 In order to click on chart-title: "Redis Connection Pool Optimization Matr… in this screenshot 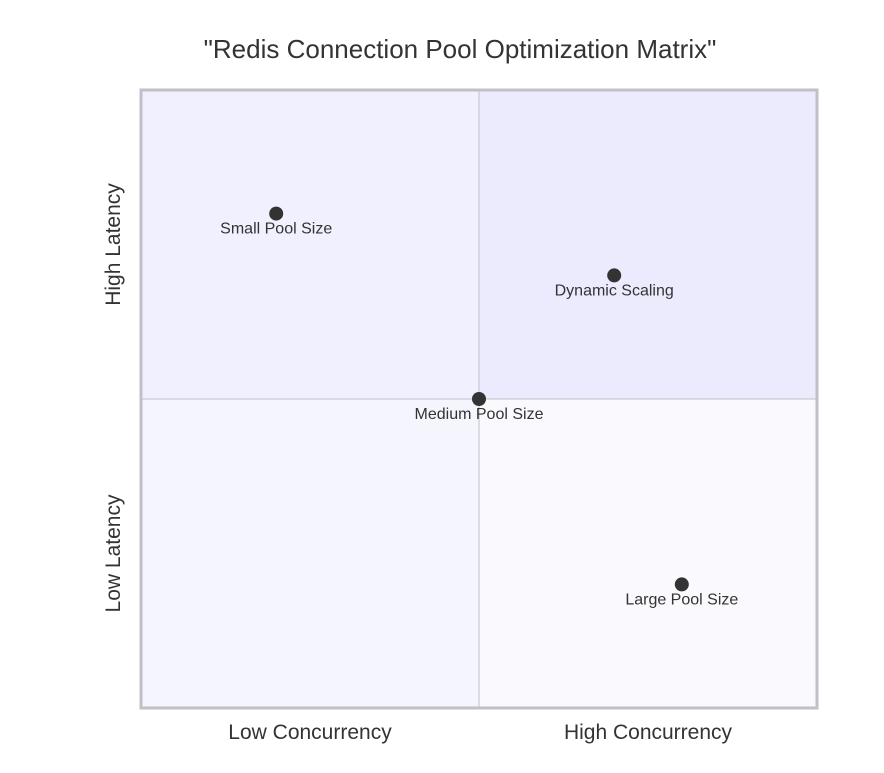, I will do `click(460, 49)`.